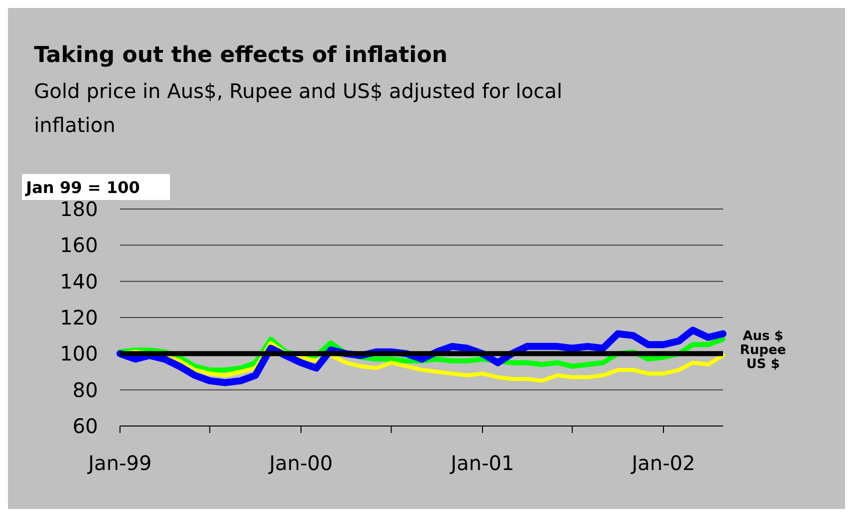  Describe the element at coordinates (763, 336) in the screenshot. I see `series-label: Aus $` at that location.